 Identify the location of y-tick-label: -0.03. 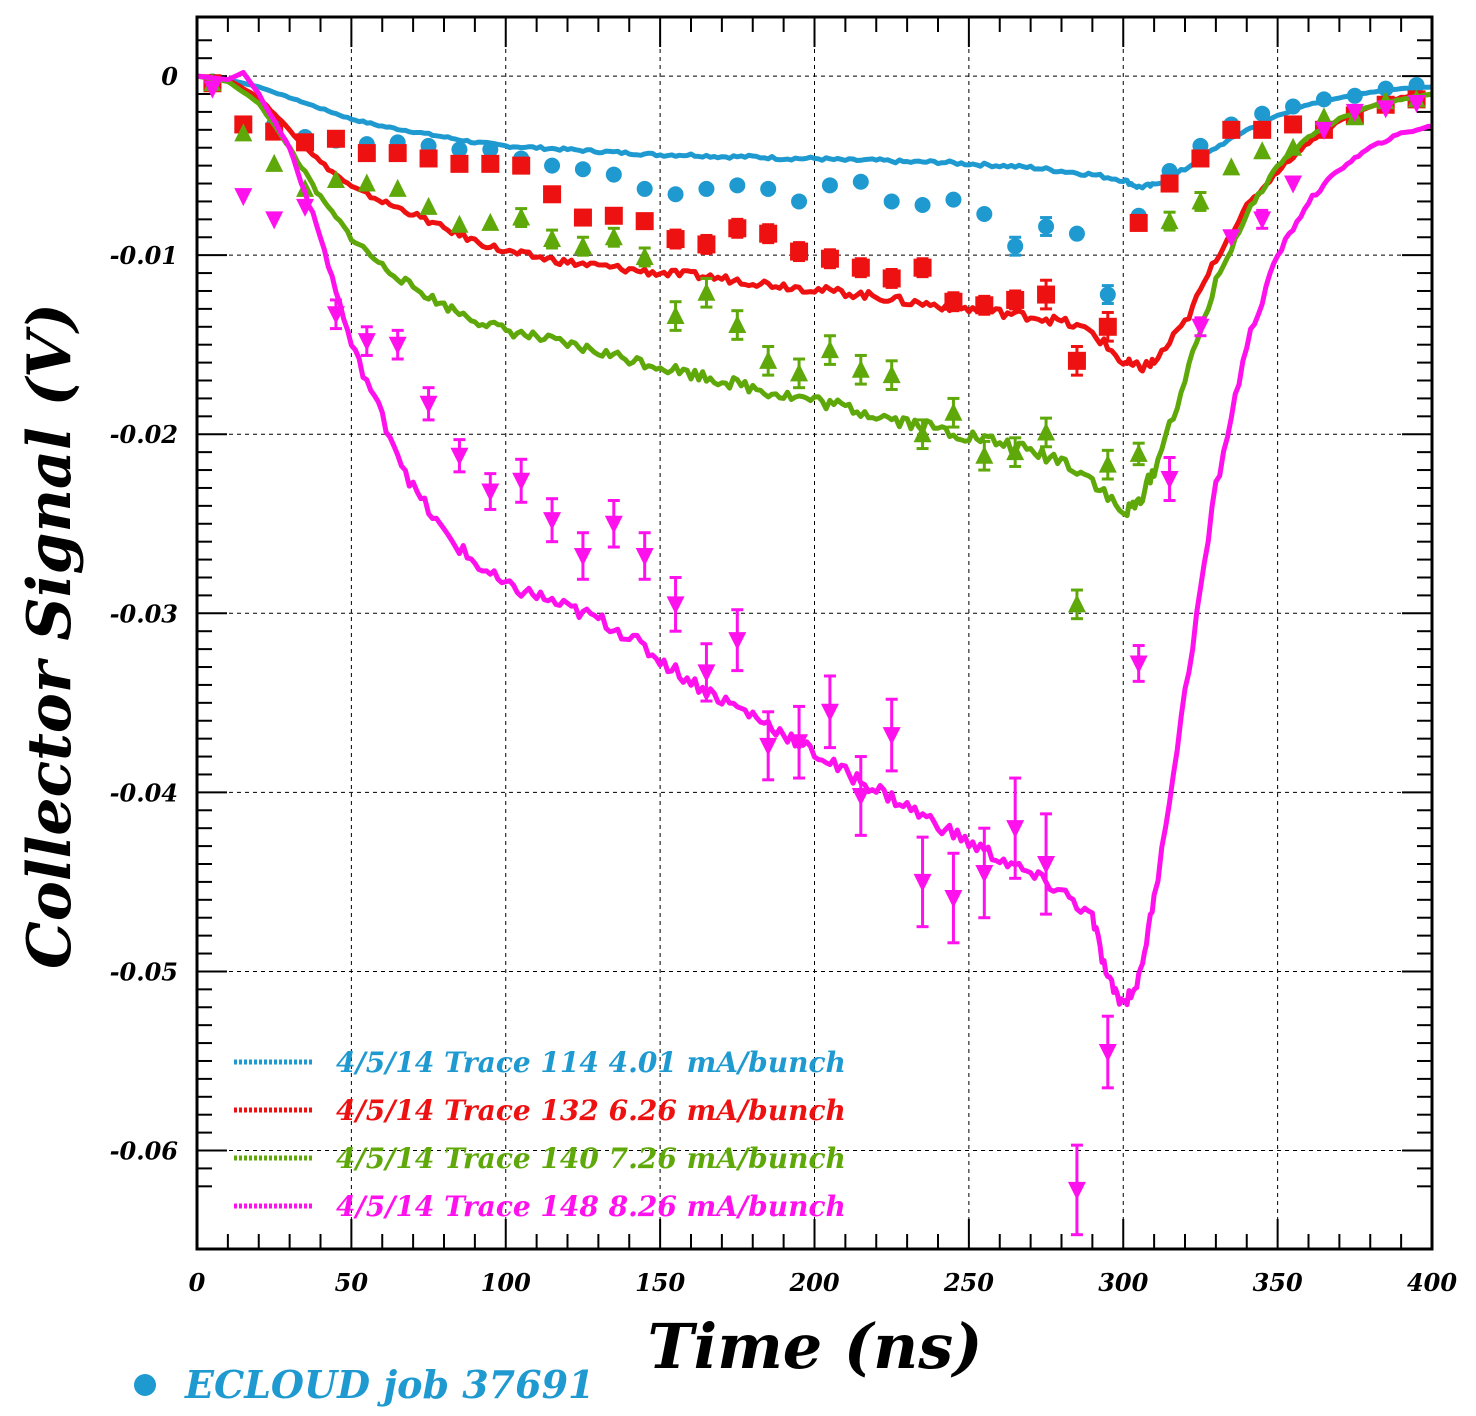
(144, 613).